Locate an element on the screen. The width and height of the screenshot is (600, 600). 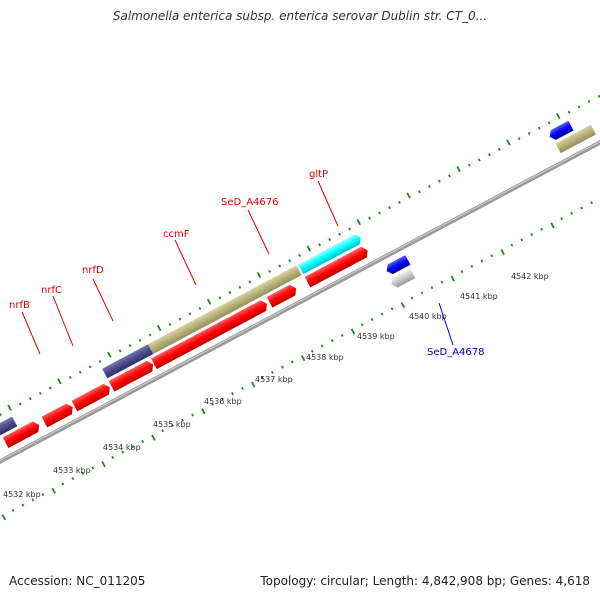
kbp-label: 4535 kbp is located at coordinates (172, 424).